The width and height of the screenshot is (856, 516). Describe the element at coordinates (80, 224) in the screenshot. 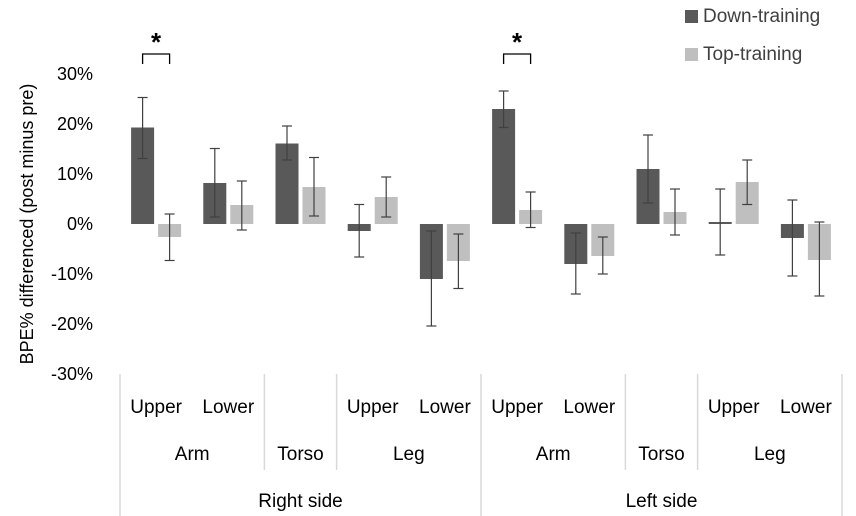

I see `y-tick-label: 0%` at that location.